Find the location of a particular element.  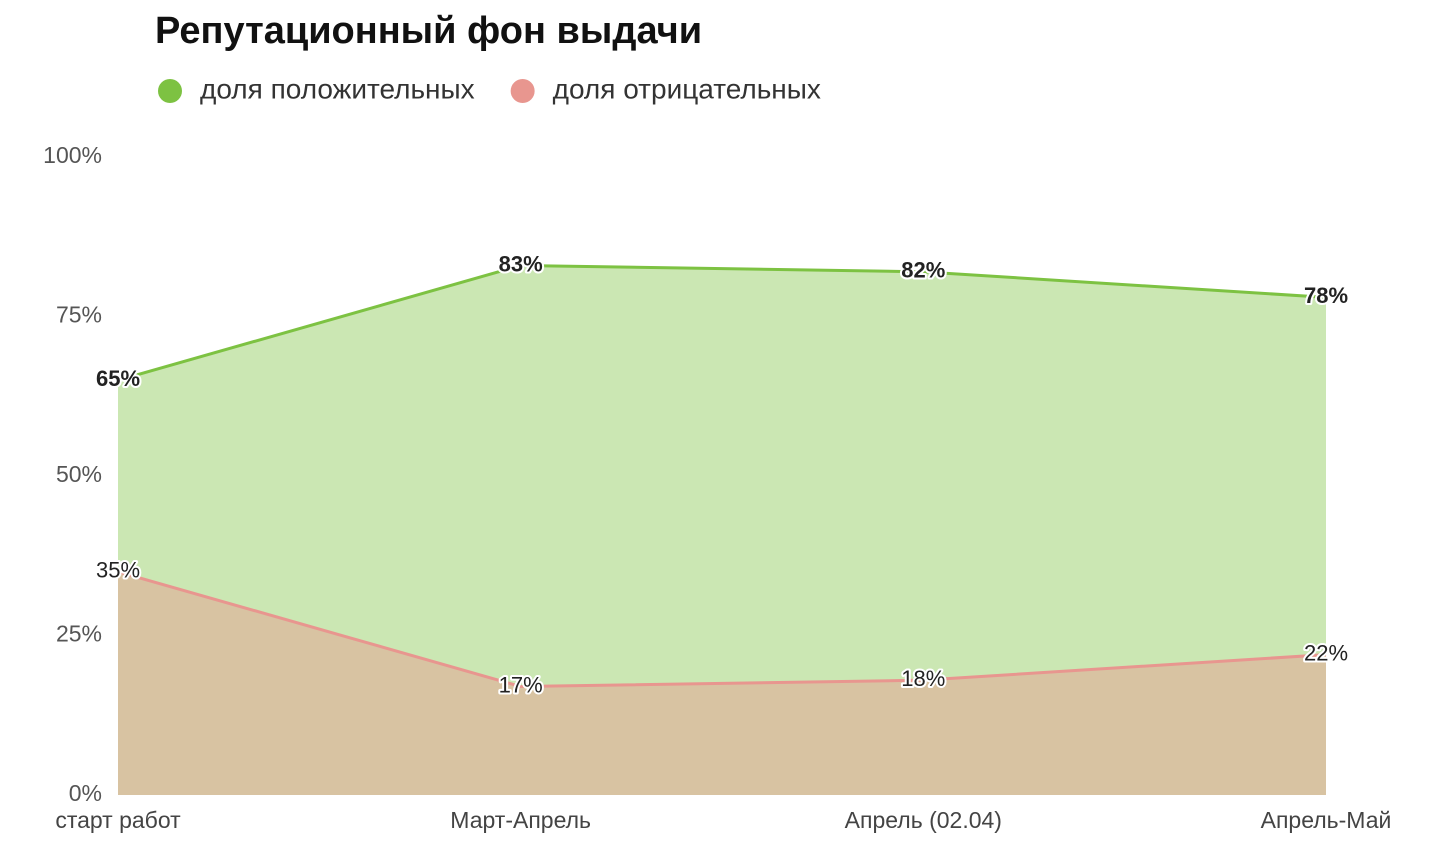

x-tick-label: Апрель-Май is located at coordinates (1326, 820).